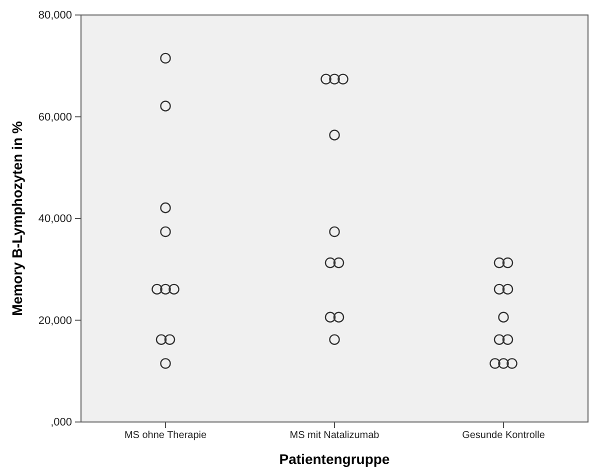  What do you see at coordinates (55, 320) in the screenshot?
I see `y-tick-label: 20,000` at bounding box center [55, 320].